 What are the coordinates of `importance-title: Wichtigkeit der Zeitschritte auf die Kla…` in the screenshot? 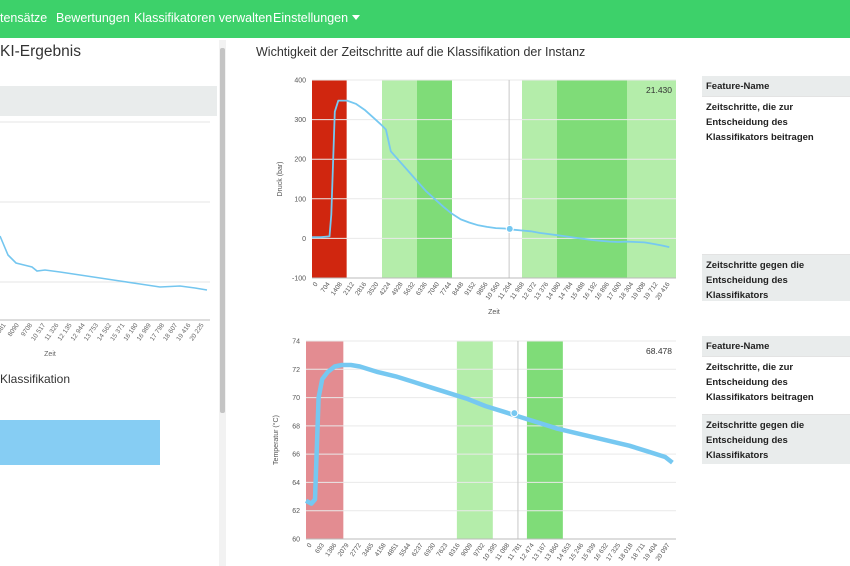 It's located at (421, 52).